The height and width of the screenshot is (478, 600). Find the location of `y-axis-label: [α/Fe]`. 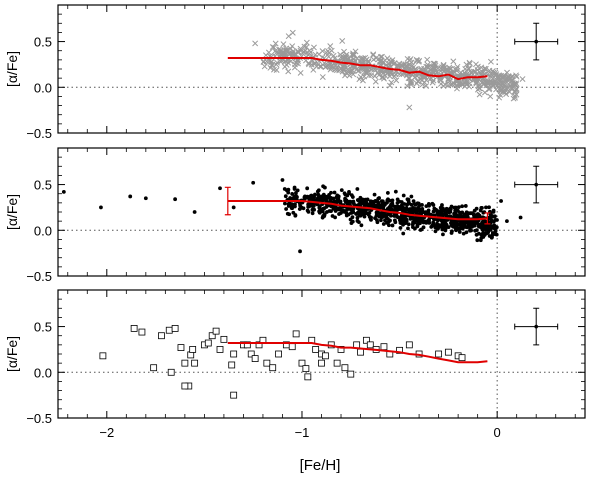

y-axis-label: [α/Fe] is located at coordinates (12, 212).